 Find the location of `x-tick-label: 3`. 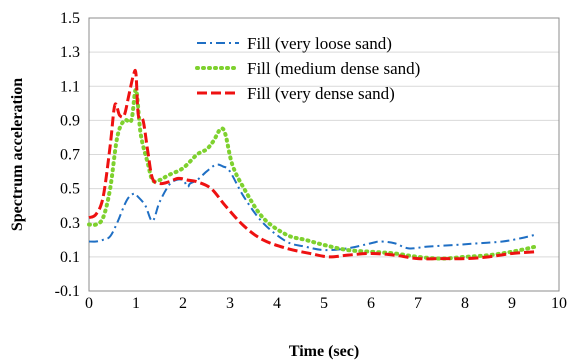

x-tick-label: 3 is located at coordinates (230, 303).